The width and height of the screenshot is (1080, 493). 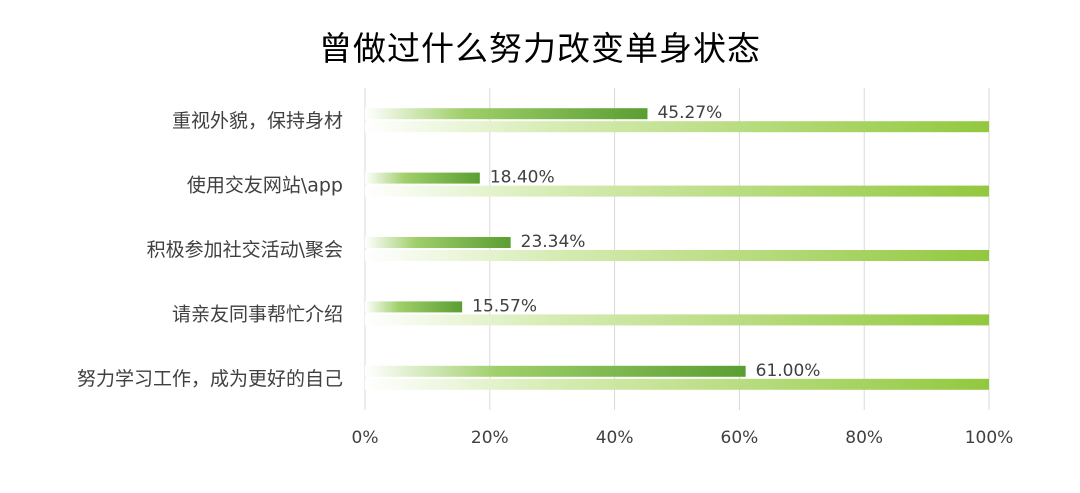 I want to click on x-tick-label: 40%, so click(x=615, y=438).